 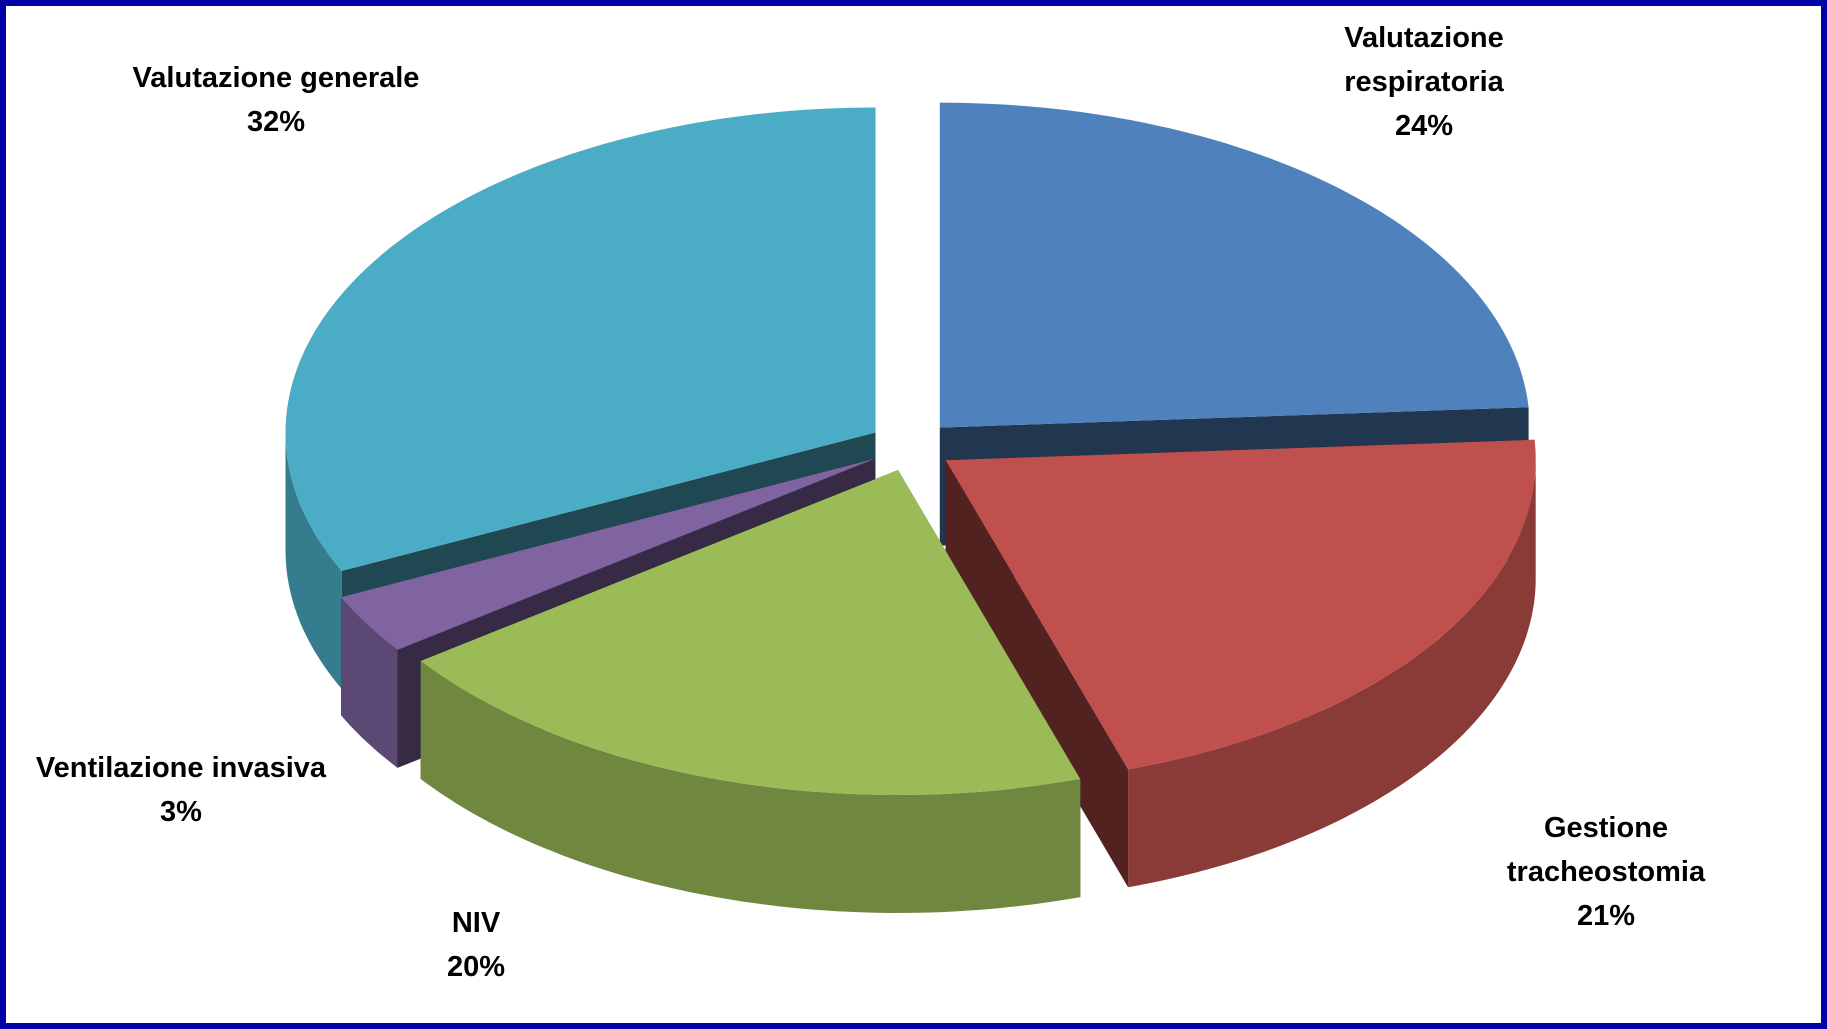 I want to click on category-name: Ventilazione invasiva, so click(x=181, y=768).